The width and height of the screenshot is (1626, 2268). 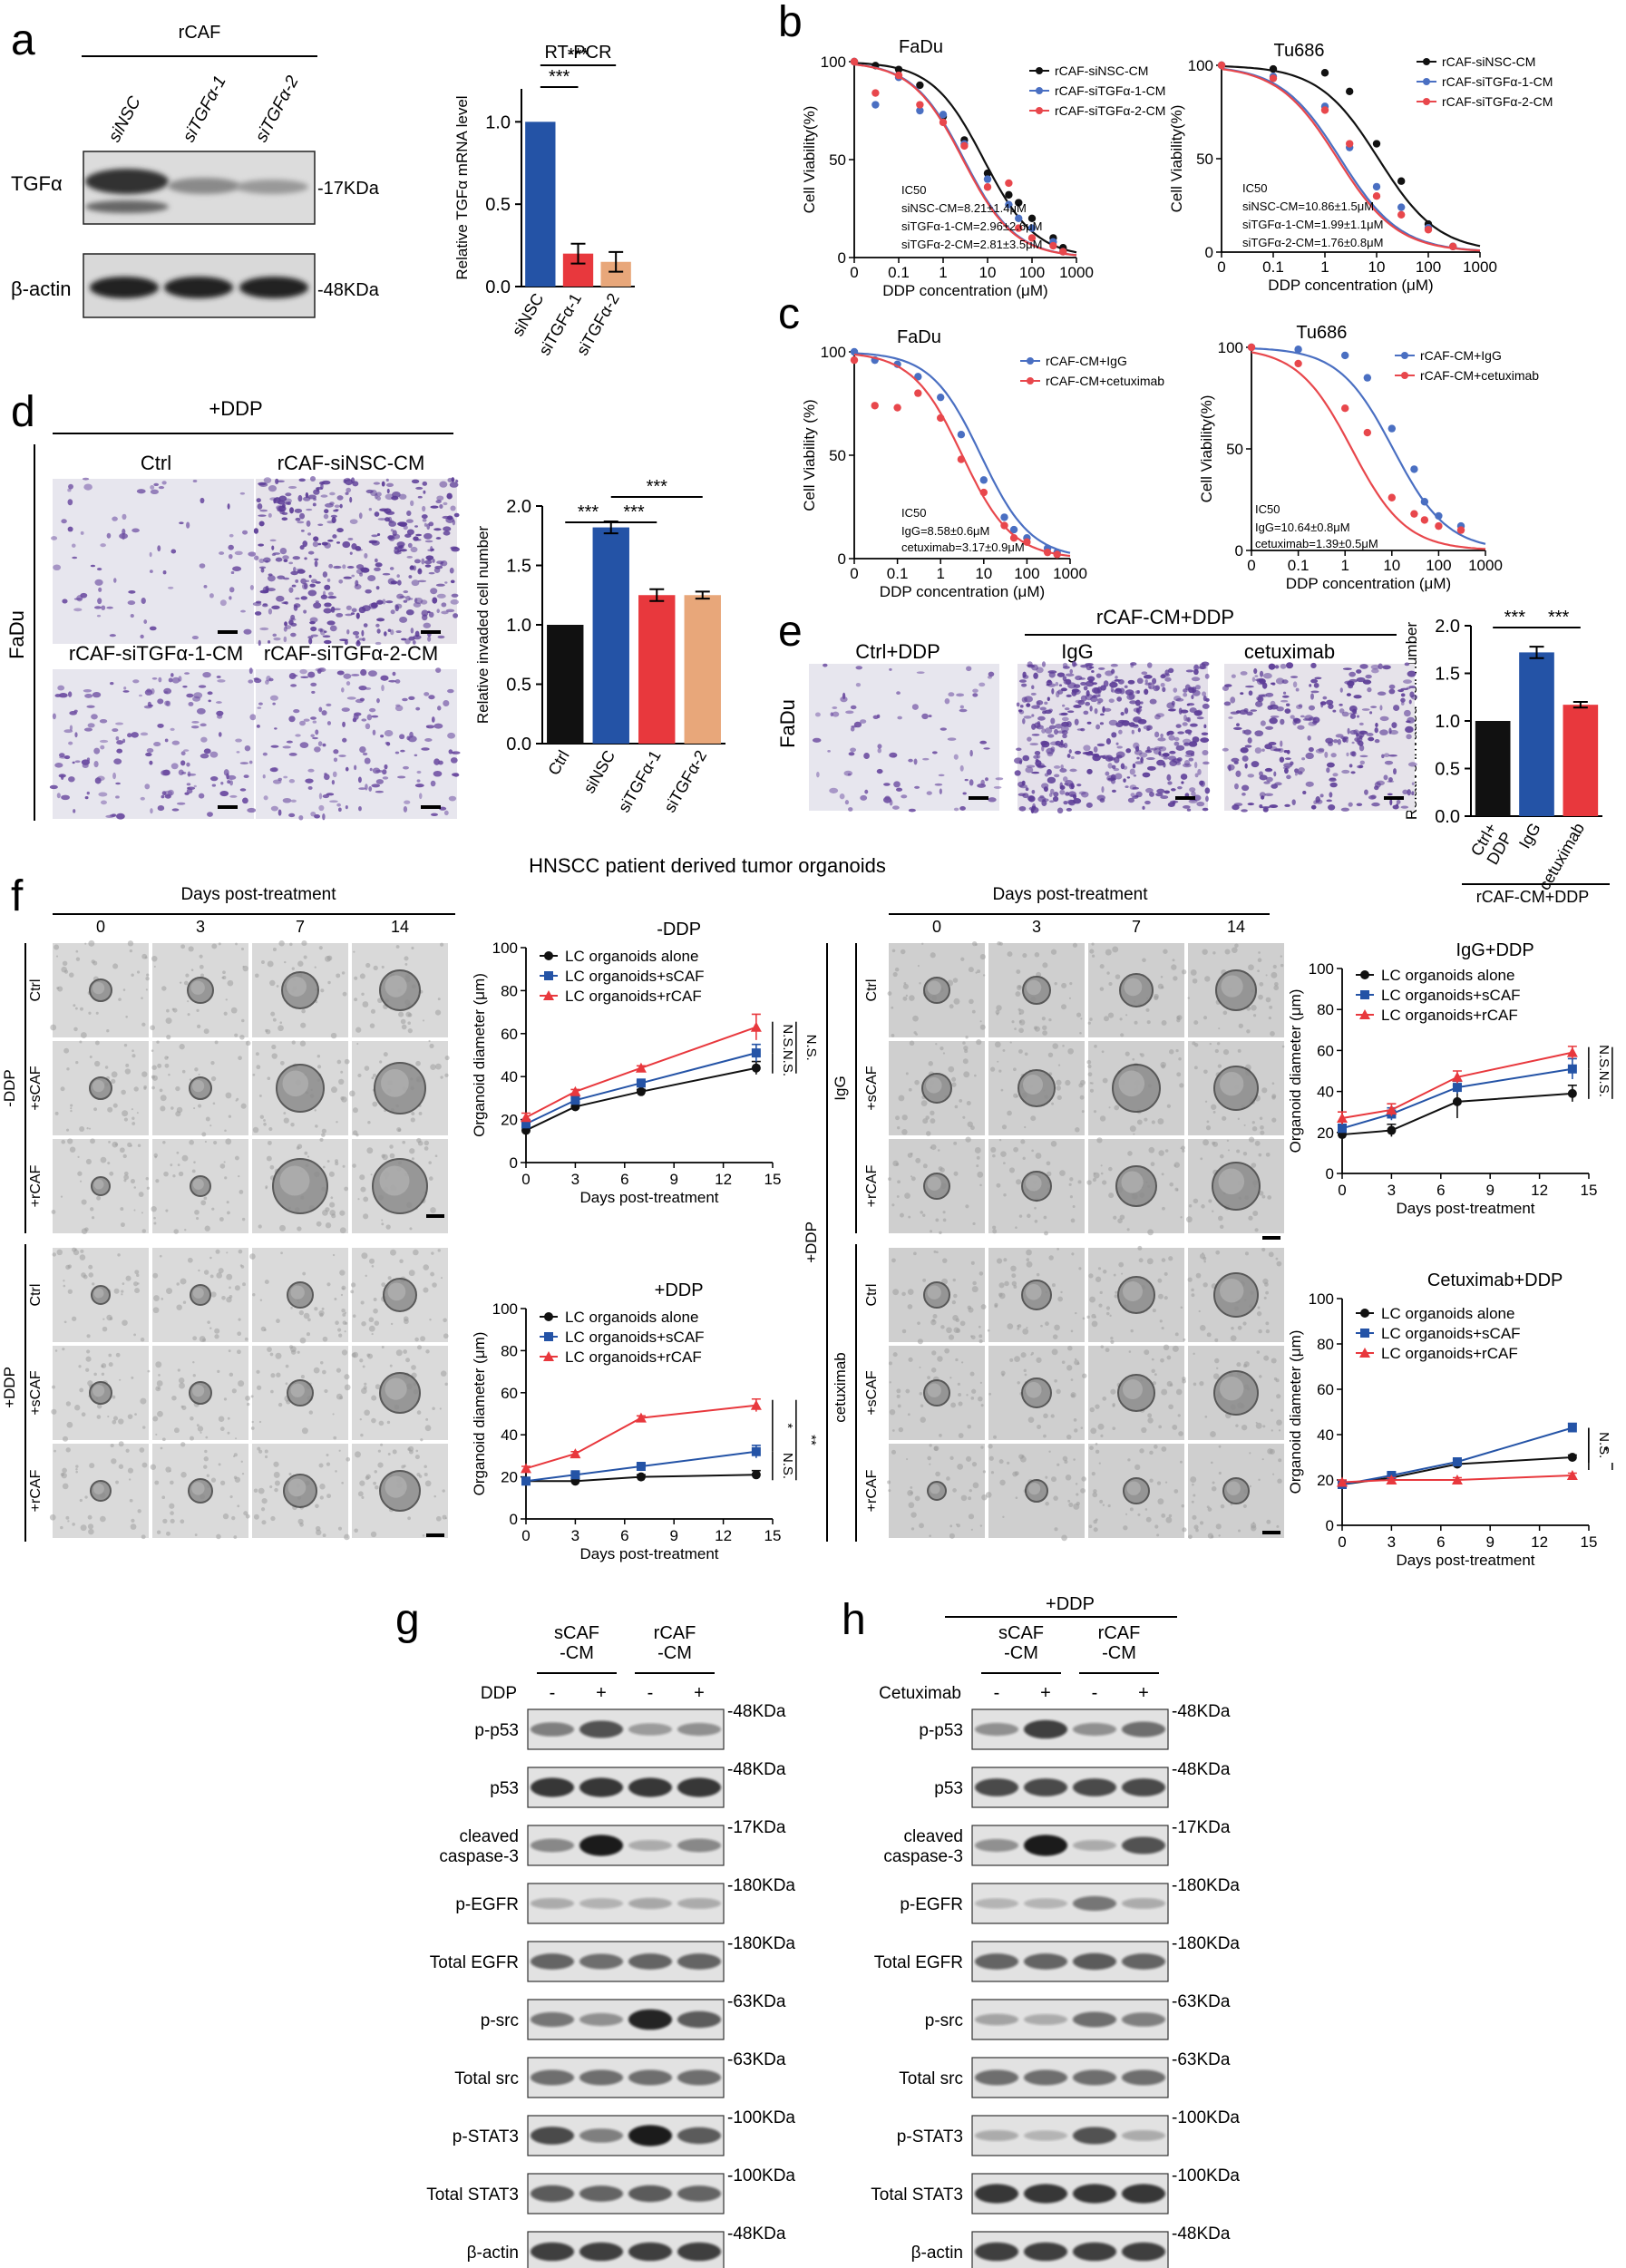 I want to click on group-label: IgG, so click(x=840, y=1088).